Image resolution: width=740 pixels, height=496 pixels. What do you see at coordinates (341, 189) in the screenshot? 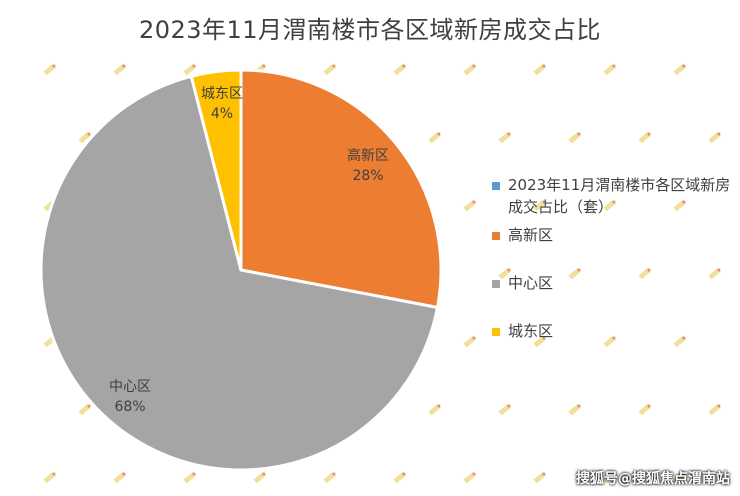
I see `slice-gaoxin` at bounding box center [341, 189].